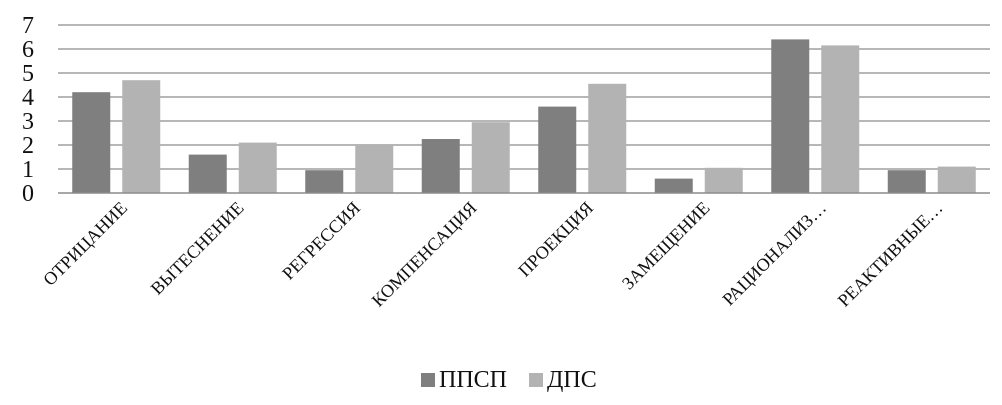 The image size is (1002, 405). Describe the element at coordinates (473, 380) in the screenshot. I see `legend-label-1: ППСП` at that location.